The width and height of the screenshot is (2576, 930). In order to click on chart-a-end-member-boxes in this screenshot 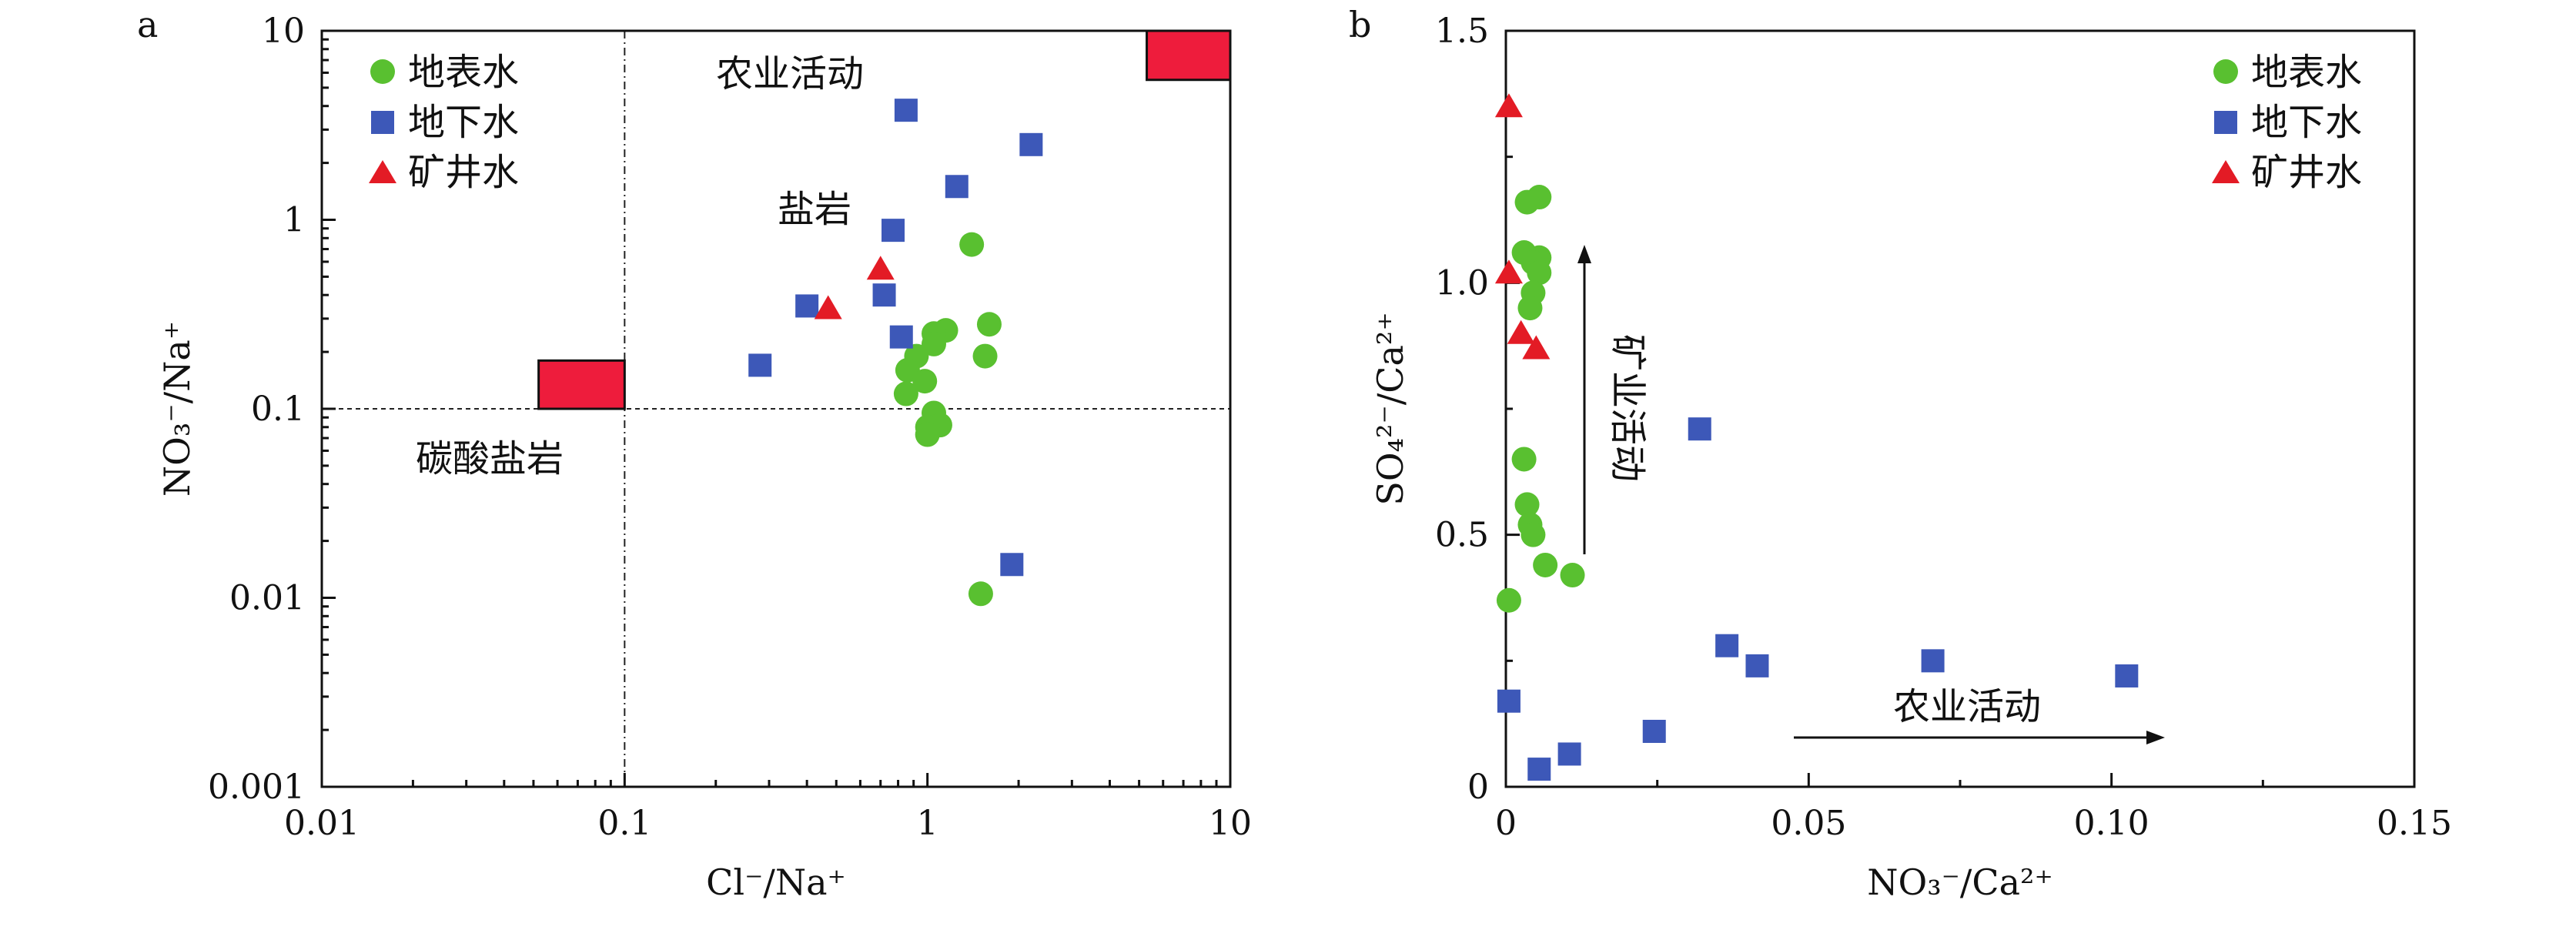, I will do `click(884, 219)`.